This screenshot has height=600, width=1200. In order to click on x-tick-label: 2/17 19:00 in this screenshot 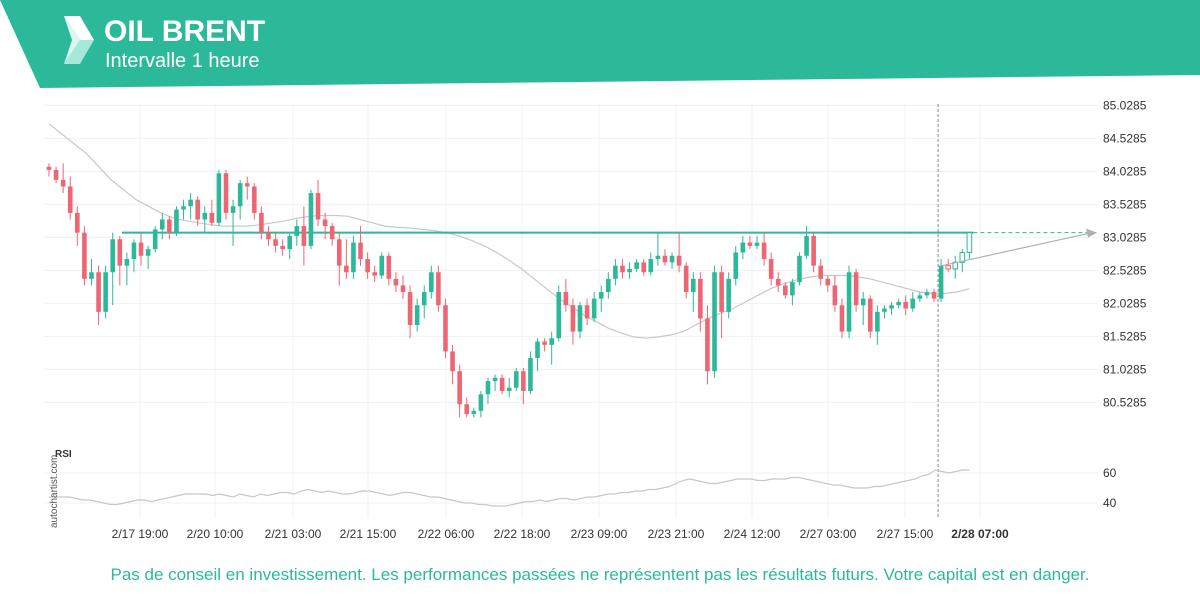, I will do `click(140, 534)`.